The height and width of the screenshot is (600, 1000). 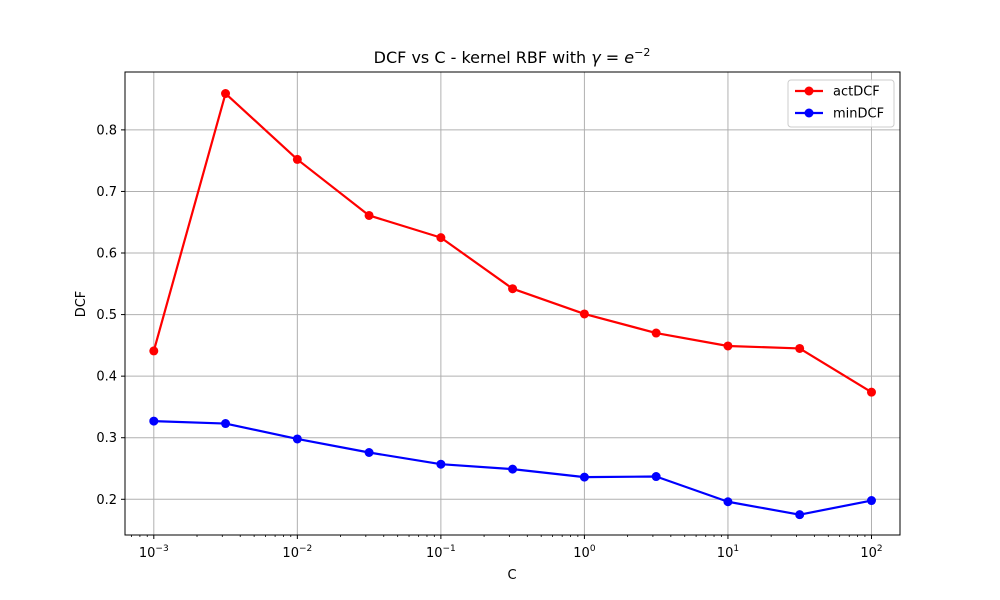 I want to click on chart-title-base: e, so click(x=629, y=57).